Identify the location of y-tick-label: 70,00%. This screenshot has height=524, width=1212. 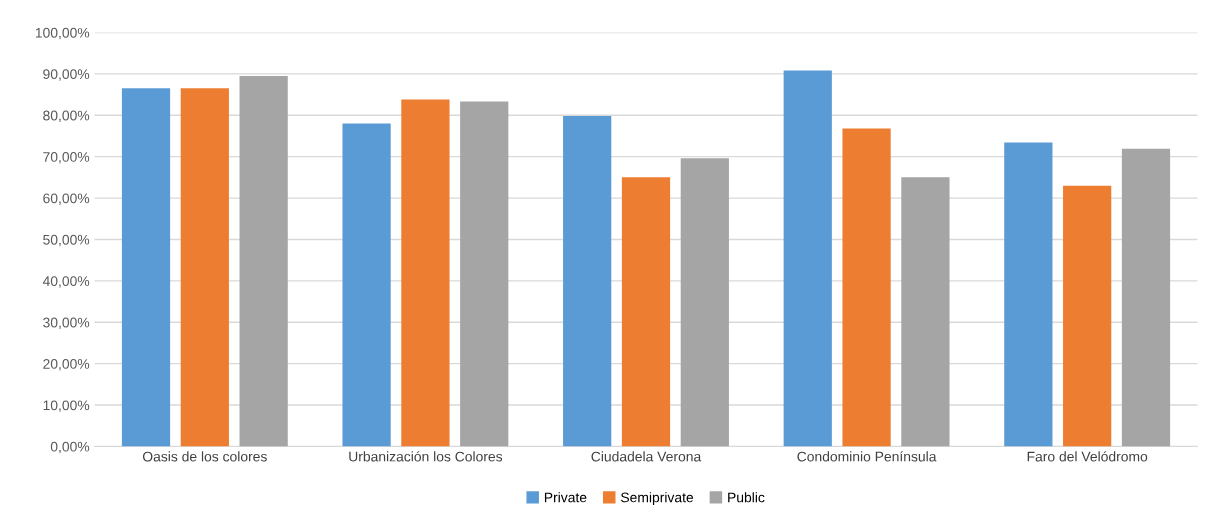
(66, 158).